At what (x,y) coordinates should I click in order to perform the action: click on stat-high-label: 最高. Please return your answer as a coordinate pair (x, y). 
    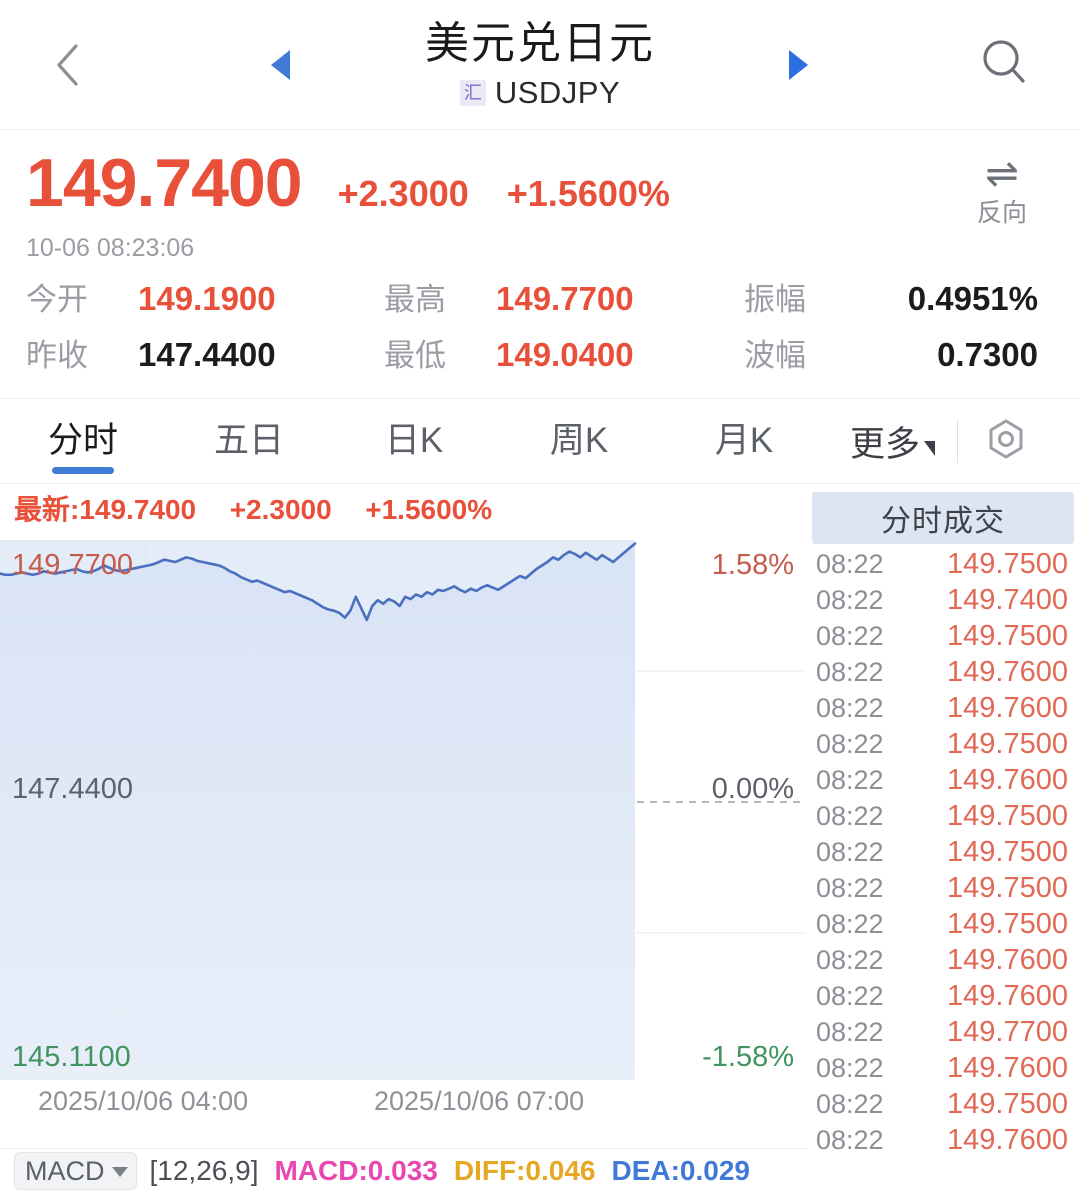
    Looking at the image, I should click on (415, 299).